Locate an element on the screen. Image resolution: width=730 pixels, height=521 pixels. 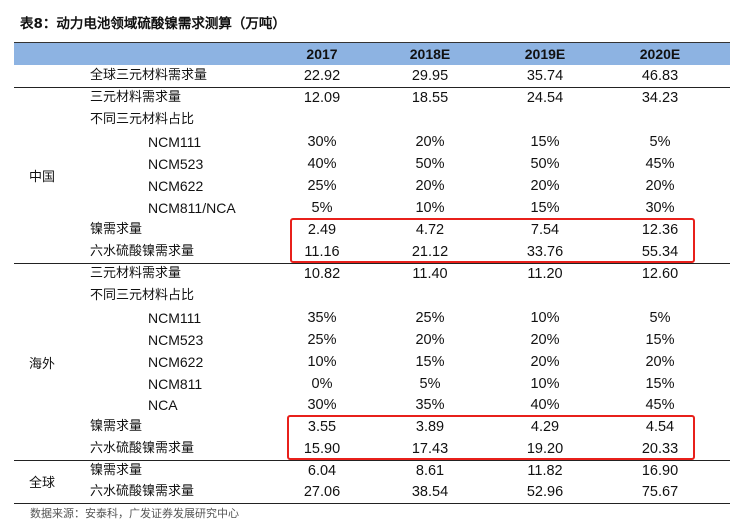
cell-value: 4.29 is located at coordinates (545, 427).